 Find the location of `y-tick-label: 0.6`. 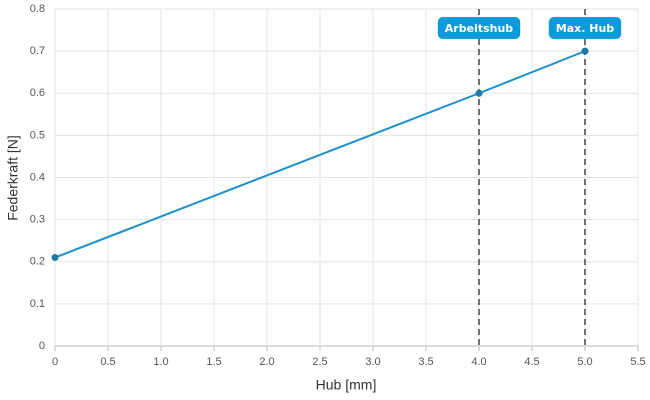

y-tick-label: 0.6 is located at coordinates (37, 93).